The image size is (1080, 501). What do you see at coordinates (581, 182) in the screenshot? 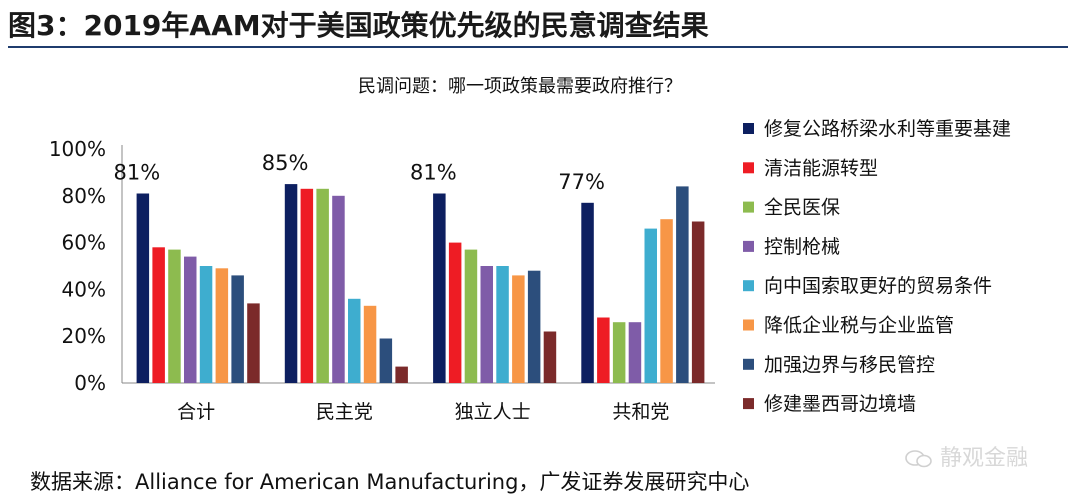
I see `data-label: 77%` at bounding box center [581, 182].